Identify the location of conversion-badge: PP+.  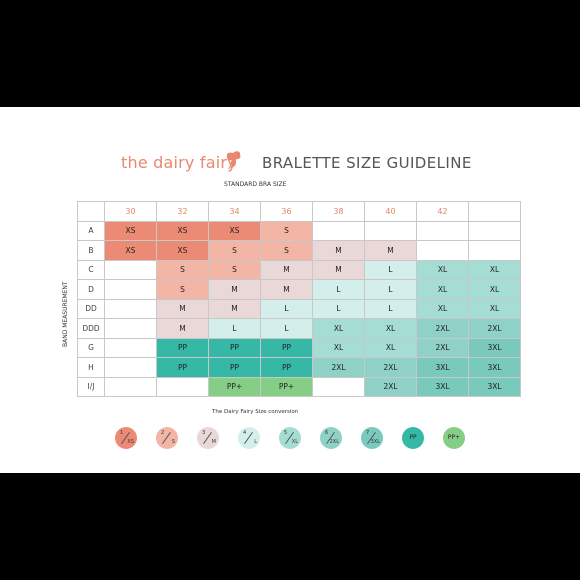
(454, 438).